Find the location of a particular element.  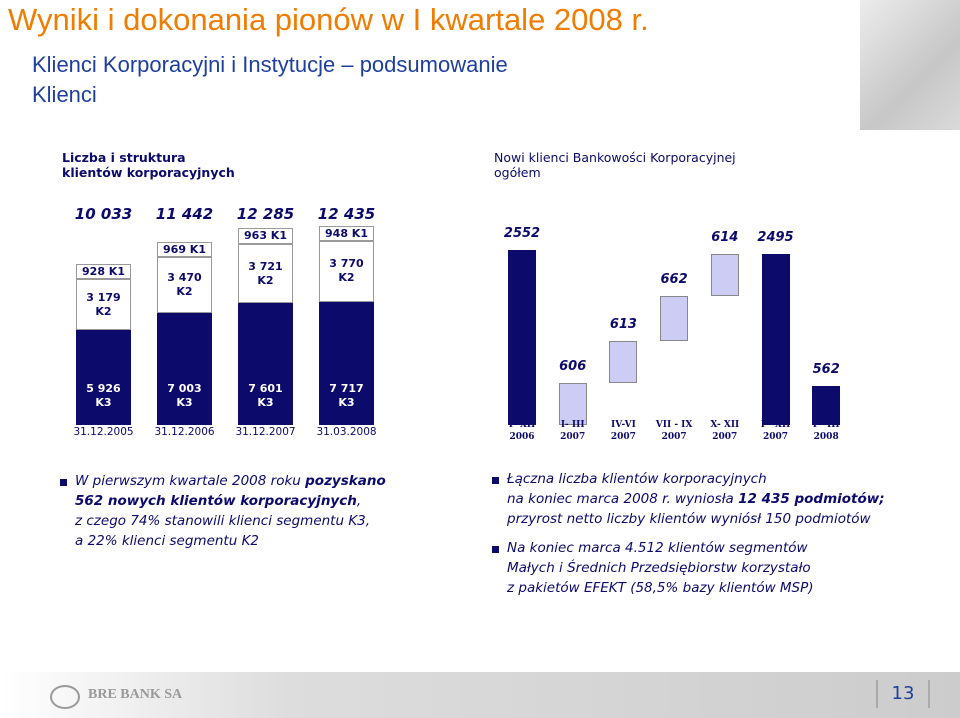

value-label: 2552 is located at coordinates (522, 233).